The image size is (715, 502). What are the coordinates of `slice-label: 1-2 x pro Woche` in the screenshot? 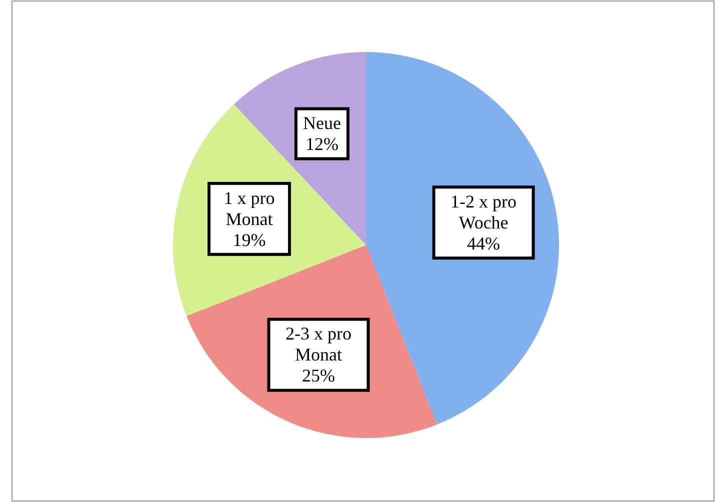 It's located at (483, 211).